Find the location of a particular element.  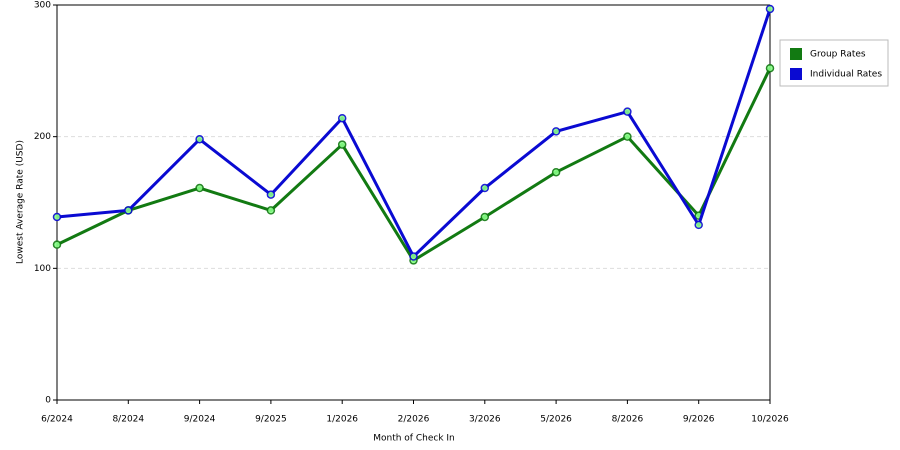

x-tick-label: 3/2026 is located at coordinates (485, 420).